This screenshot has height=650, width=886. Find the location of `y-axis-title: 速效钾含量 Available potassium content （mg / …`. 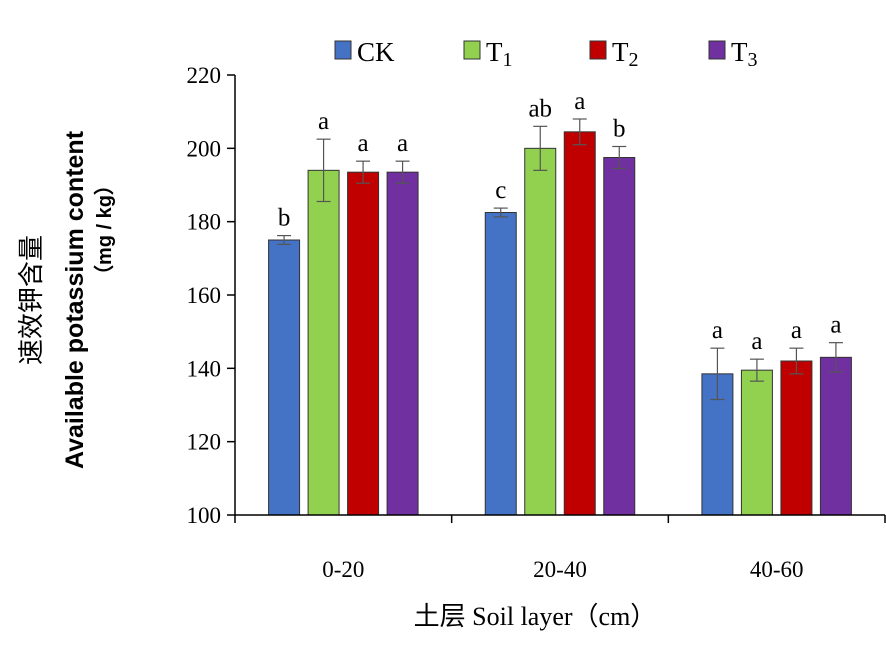

y-axis-title: 速效钾含量 Available potassium content （mg / … is located at coordinates (66, 299).